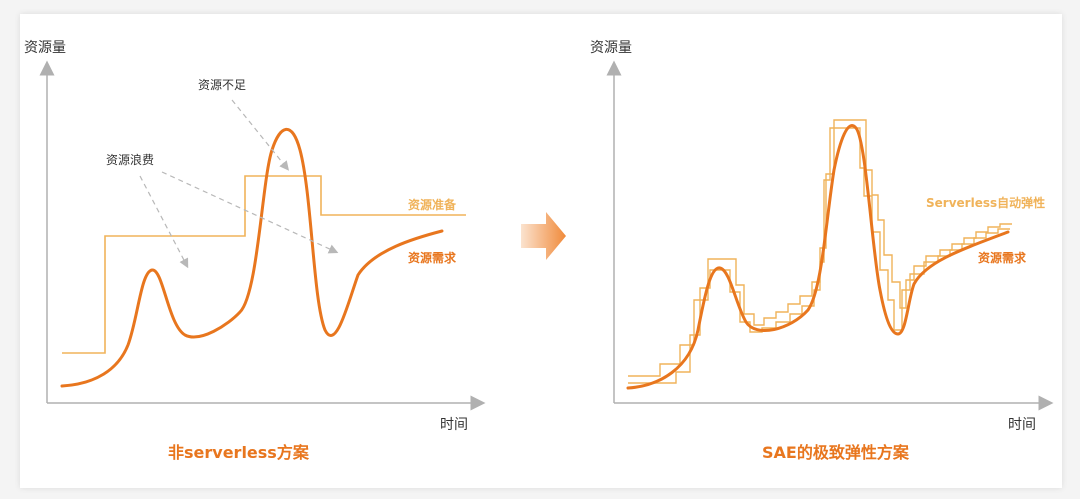  What do you see at coordinates (432, 257) in the screenshot?
I see `left-legend-demand: 资源需求` at bounding box center [432, 257].